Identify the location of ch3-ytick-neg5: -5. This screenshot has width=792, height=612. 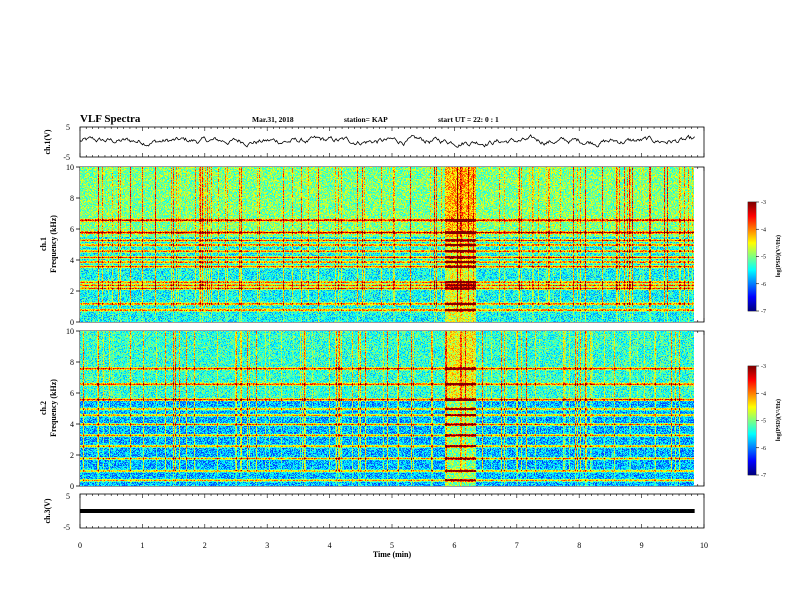
(66, 527).